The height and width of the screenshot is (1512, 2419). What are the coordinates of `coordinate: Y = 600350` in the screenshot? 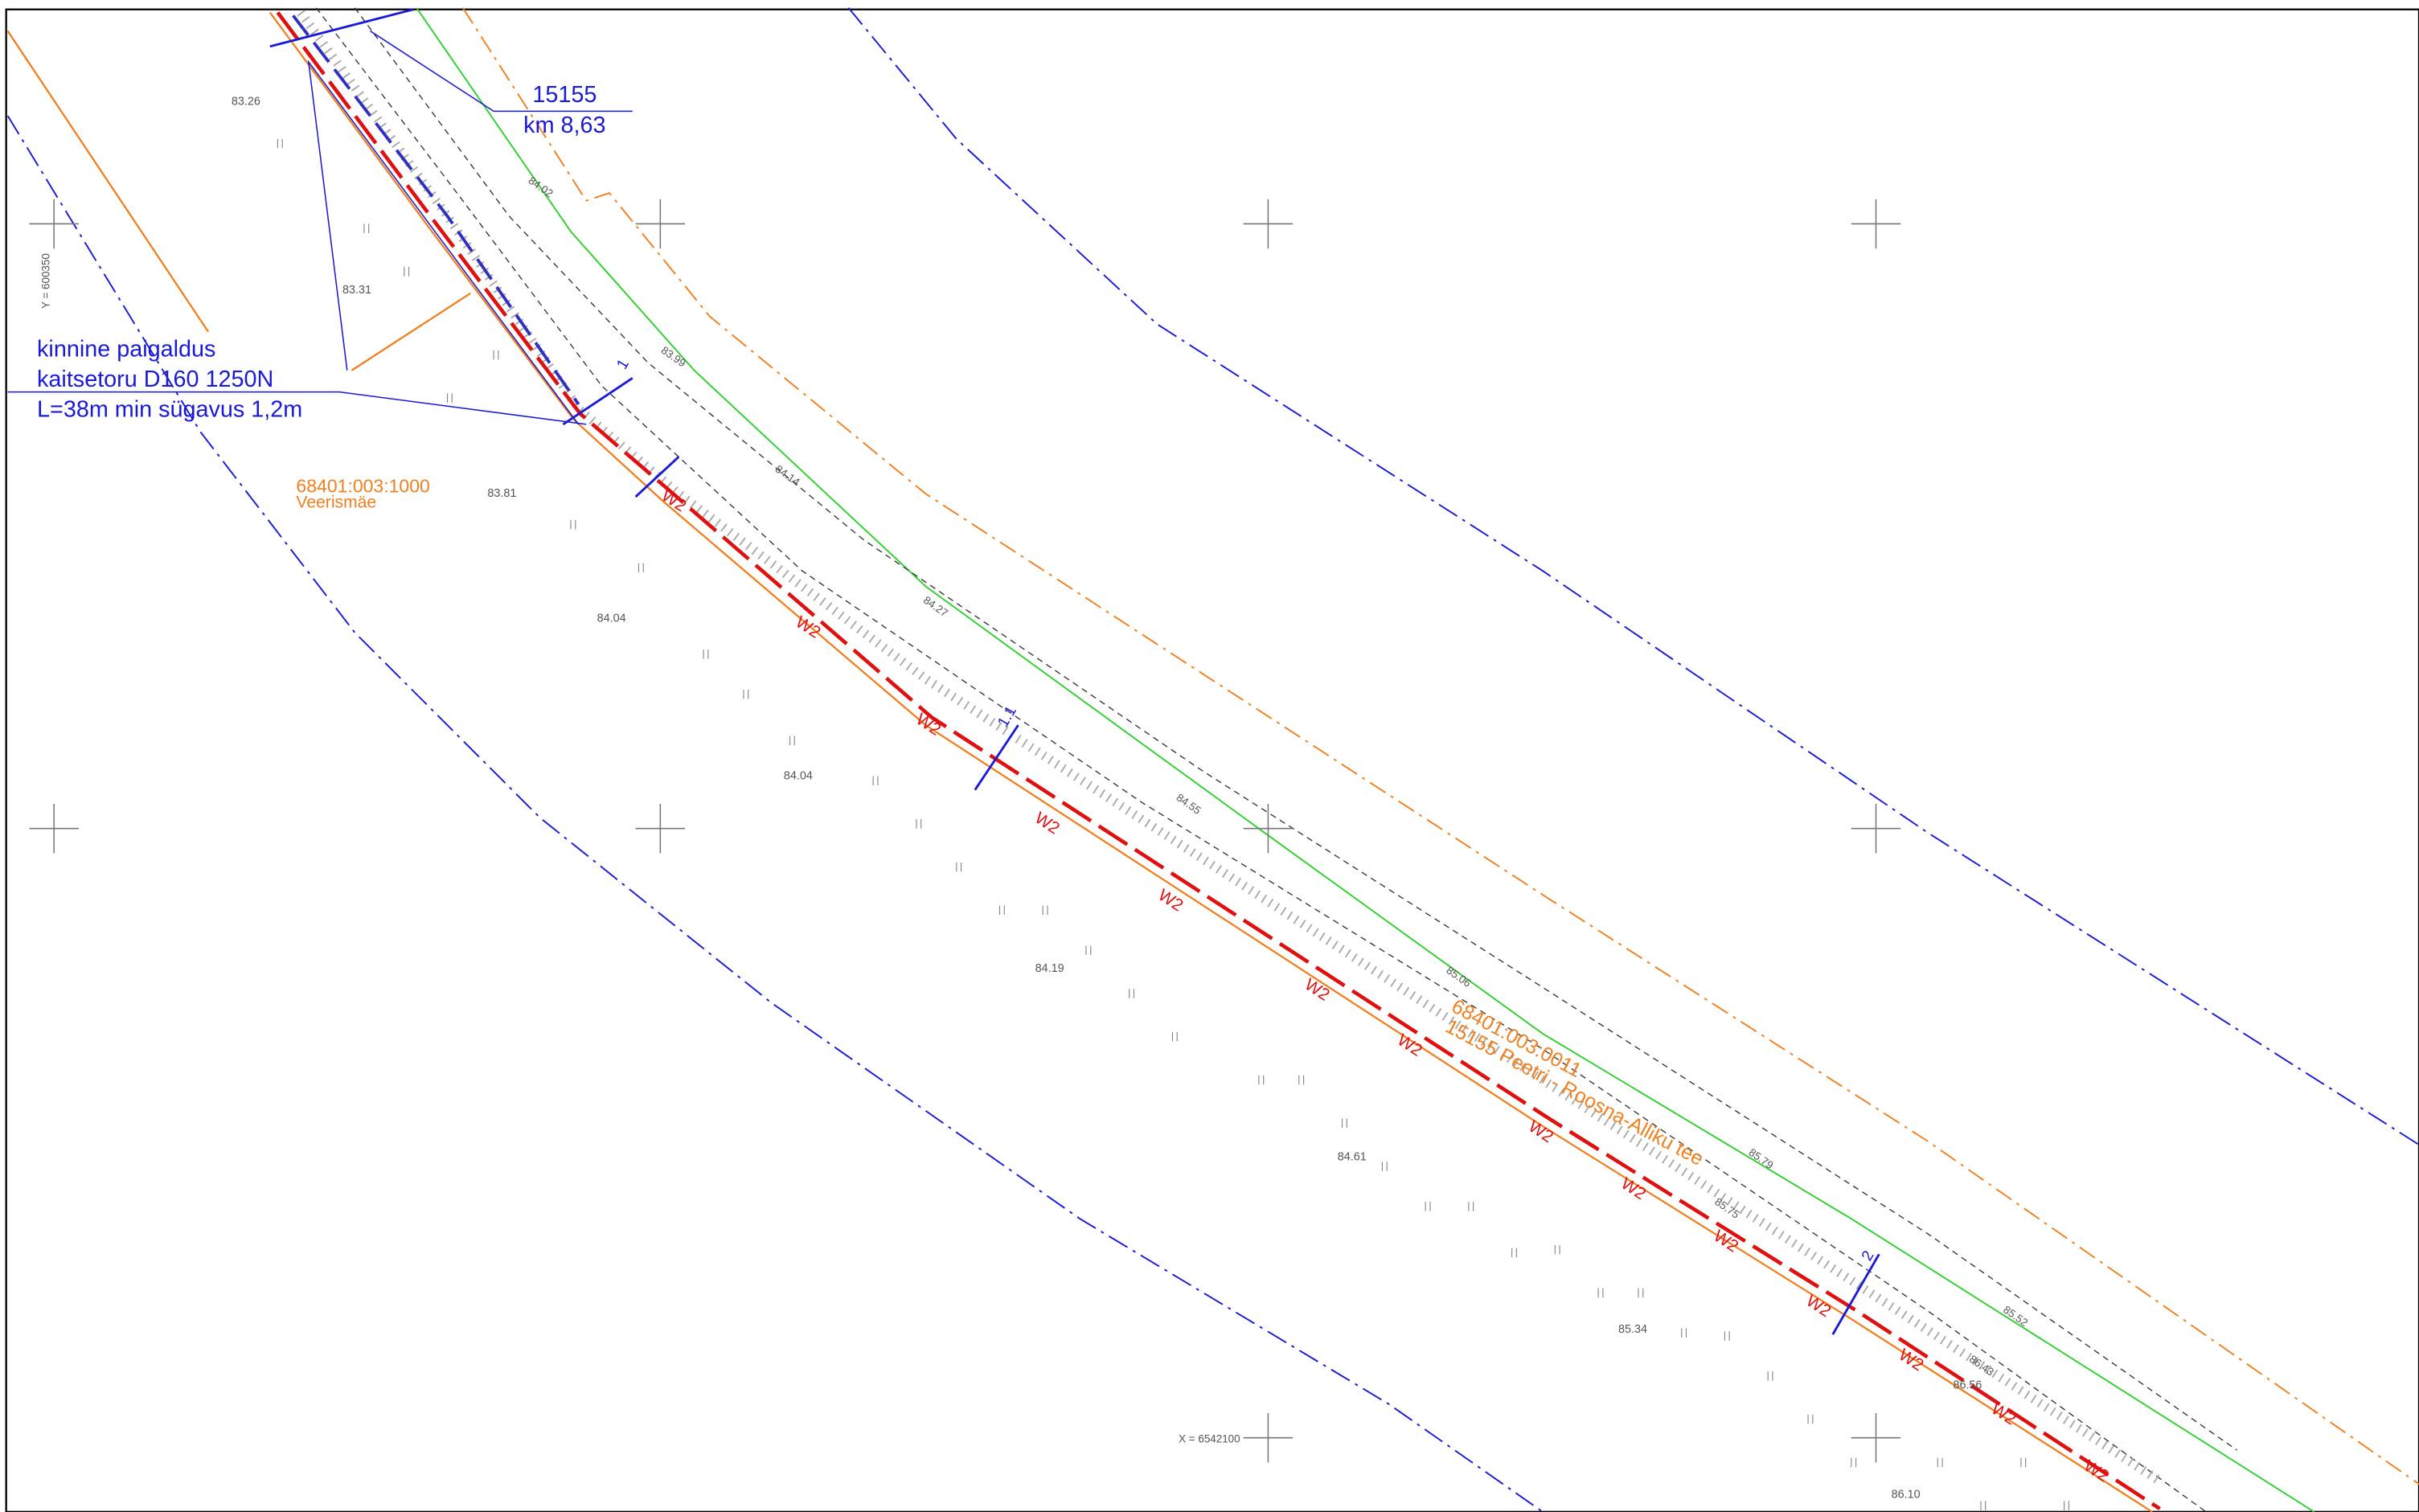 It's located at (45, 281).